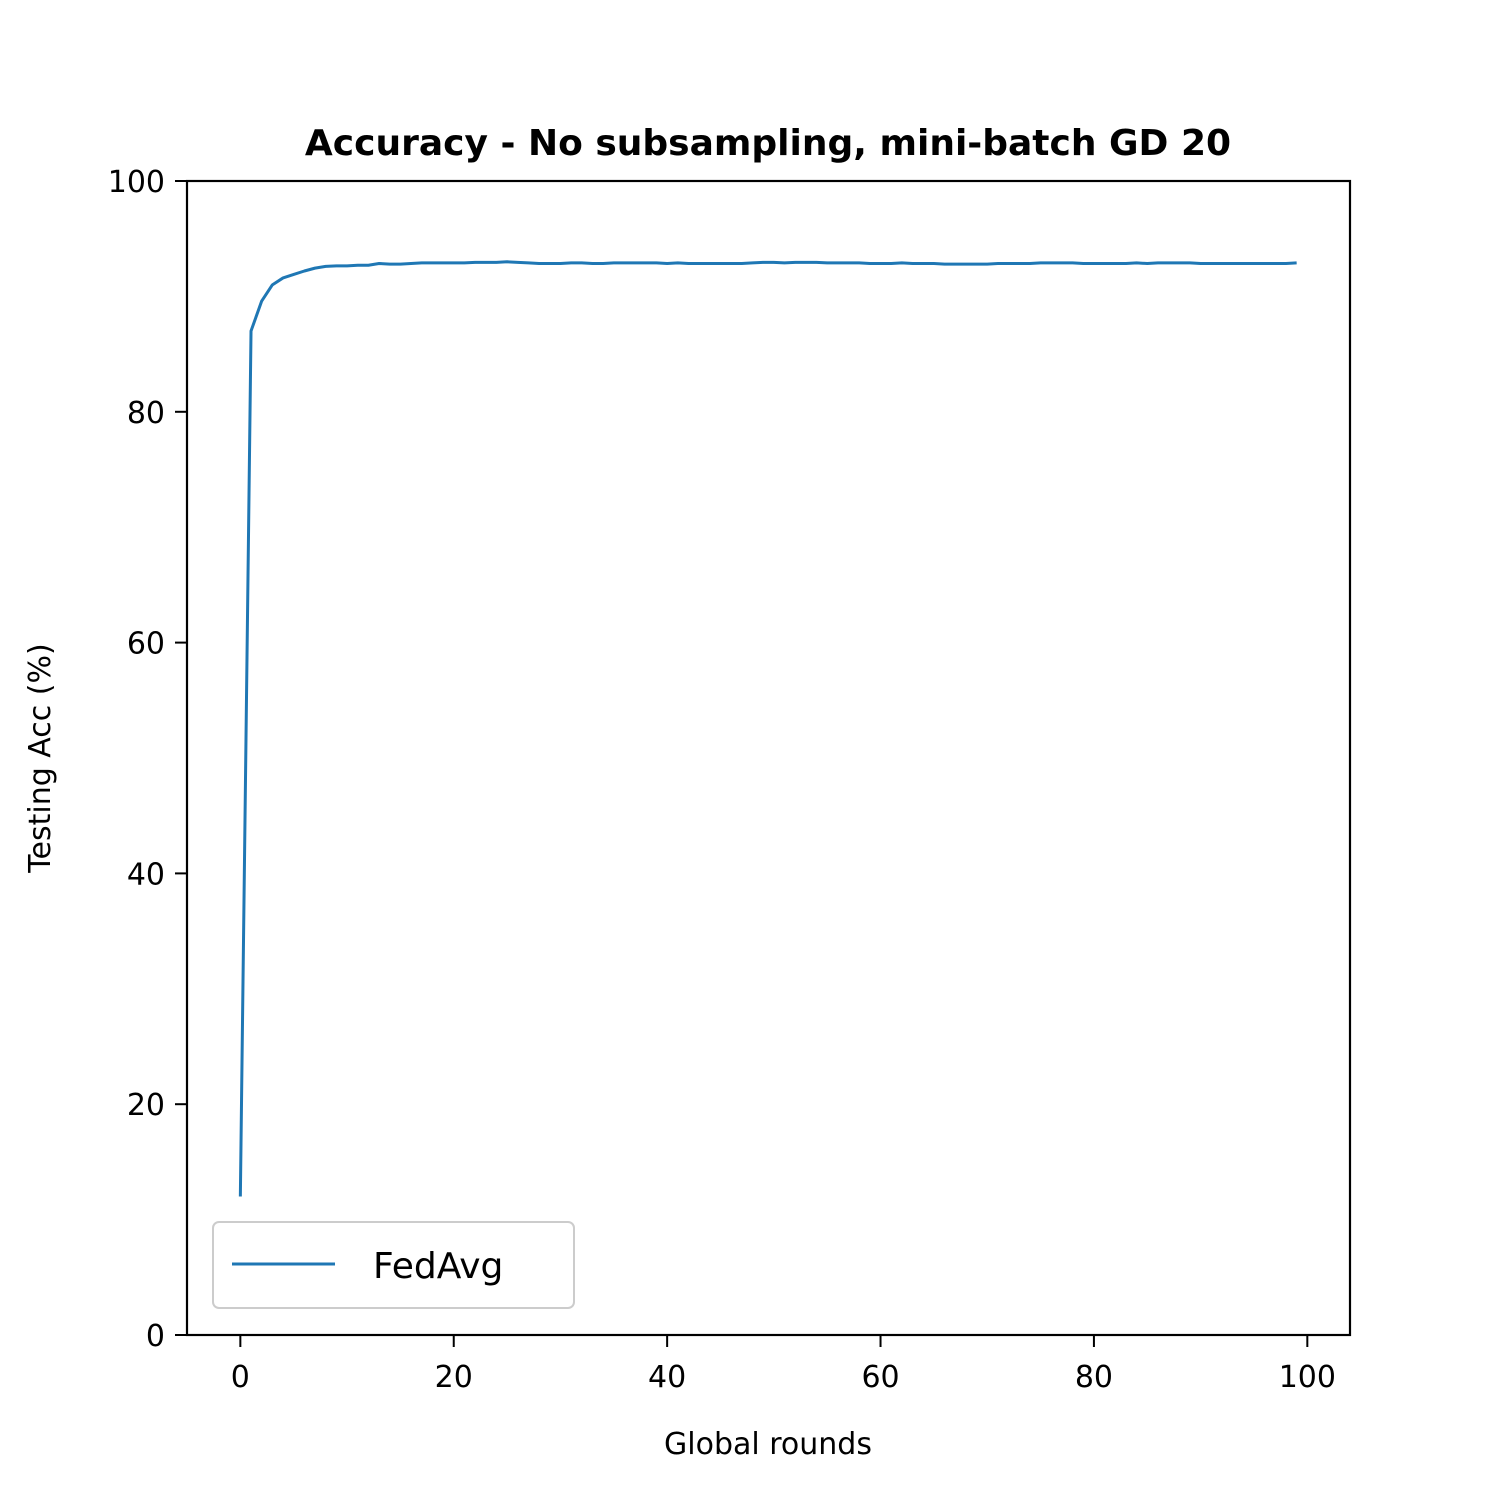 Image resolution: width=1500 pixels, height=1500 pixels. I want to click on legend-box, so click(393, 1265).